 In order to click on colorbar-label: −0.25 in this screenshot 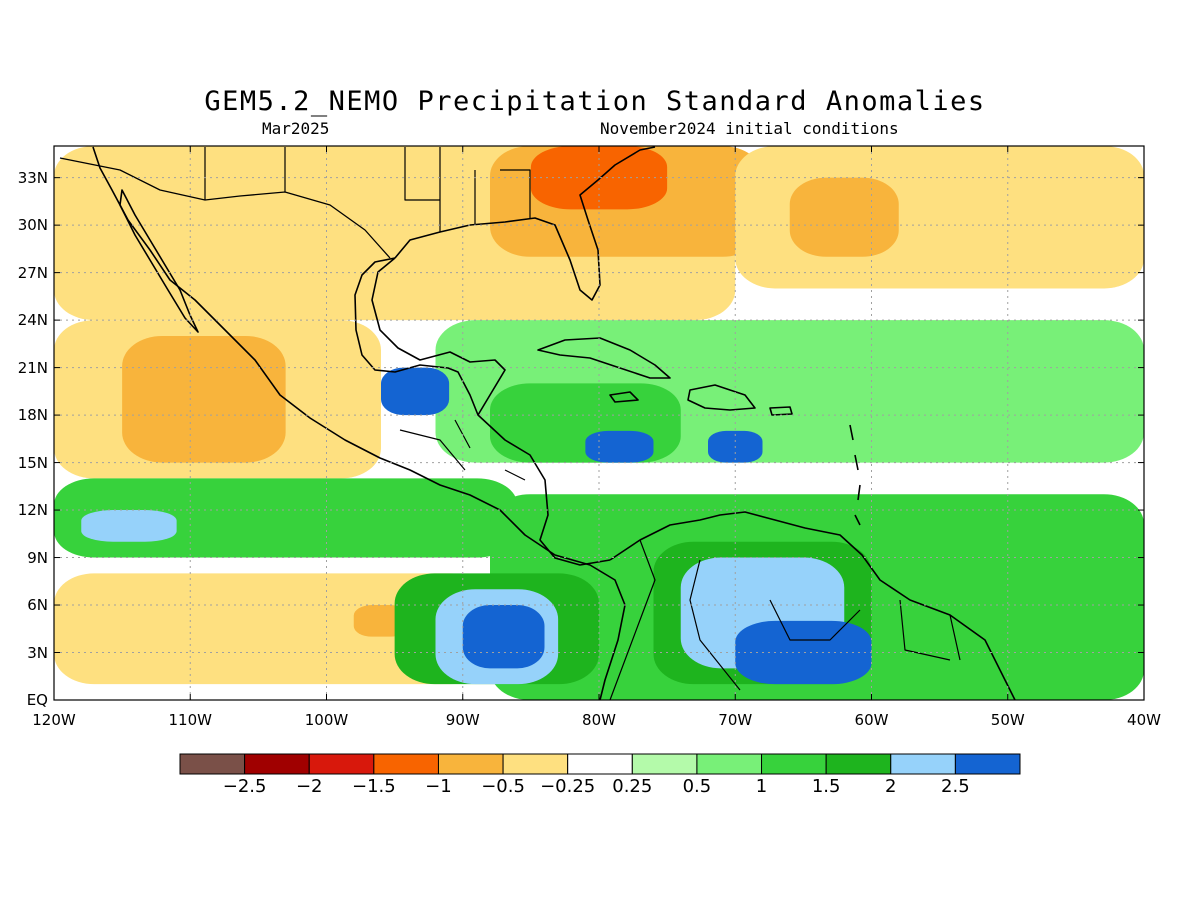, I will do `click(568, 786)`.